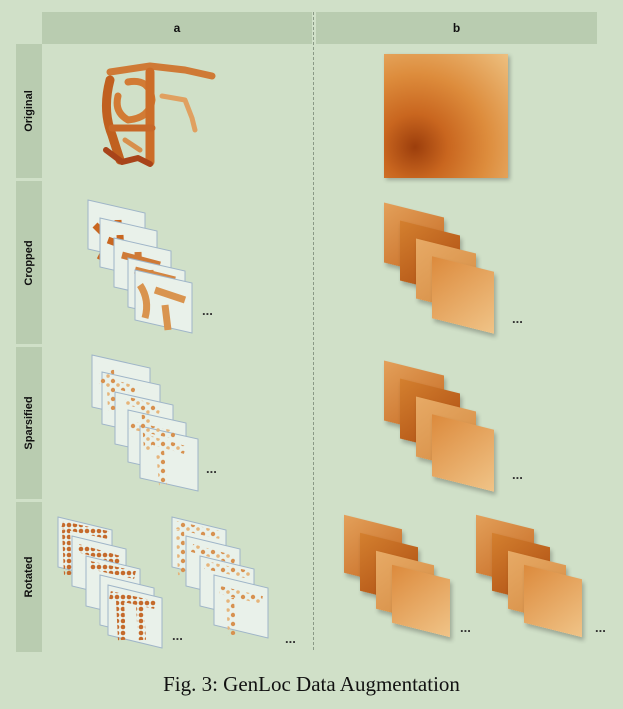 The image size is (623, 709). I want to click on original-heatmap, so click(446, 116).